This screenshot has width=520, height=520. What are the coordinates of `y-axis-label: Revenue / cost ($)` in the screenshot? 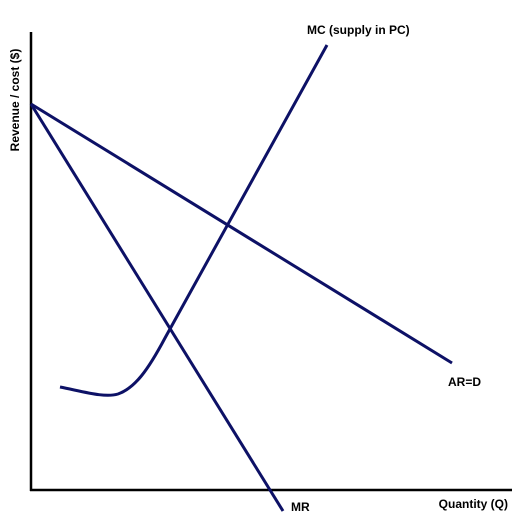 It's located at (15, 100).